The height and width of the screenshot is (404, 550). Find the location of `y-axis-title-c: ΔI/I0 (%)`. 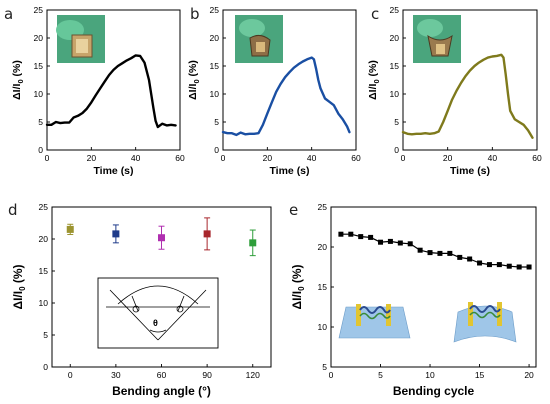

y-axis-title-c: ΔI/I0 (%) is located at coordinates (374, 80).